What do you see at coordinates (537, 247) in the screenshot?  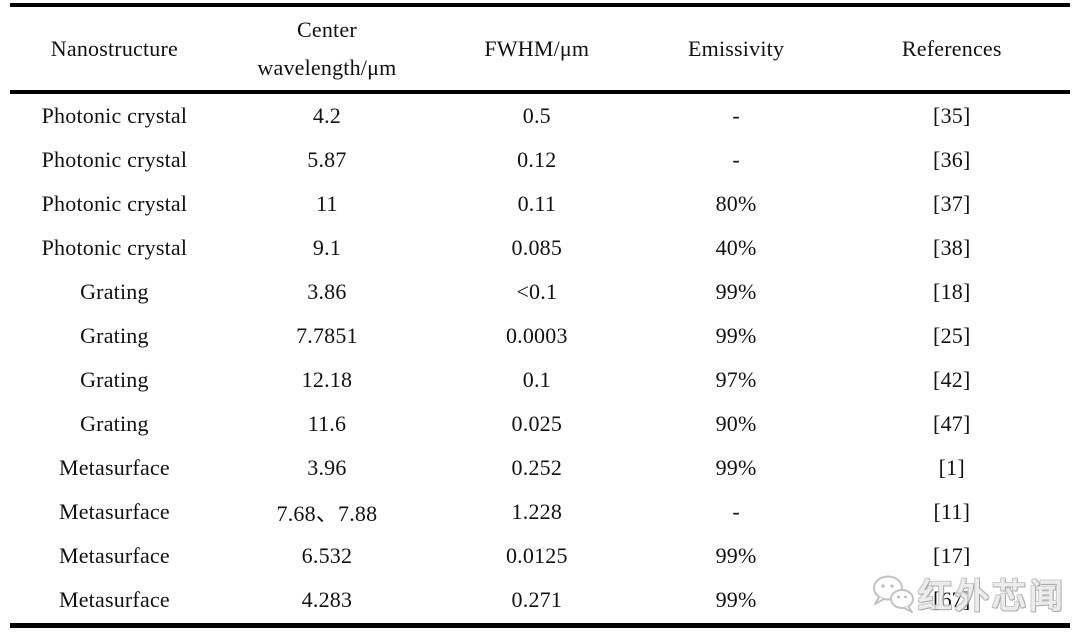 I see `cell-fwhm: 0.085` at bounding box center [537, 247].